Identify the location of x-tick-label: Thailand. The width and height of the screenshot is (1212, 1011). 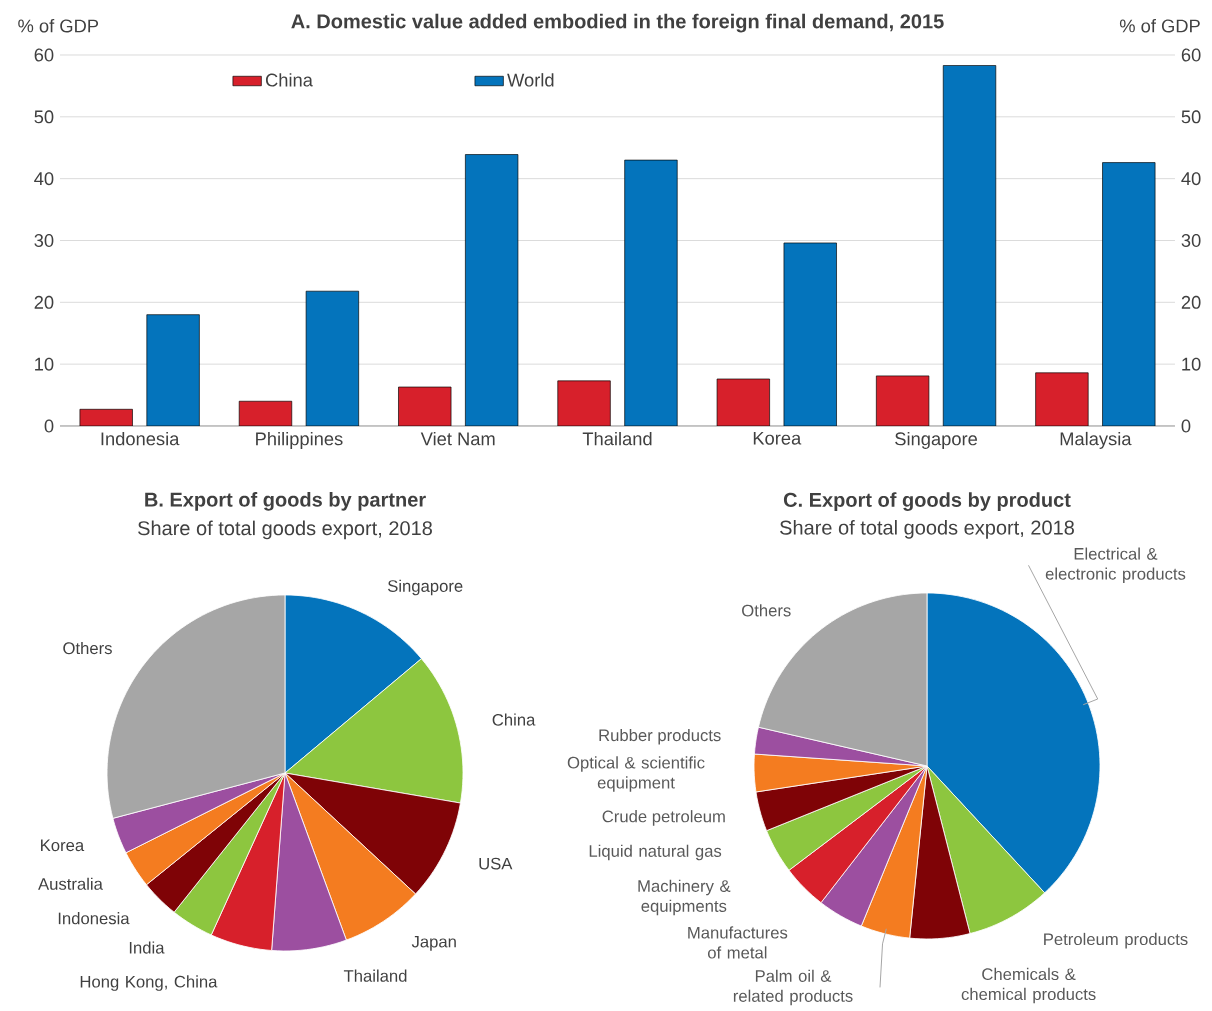
(617, 438).